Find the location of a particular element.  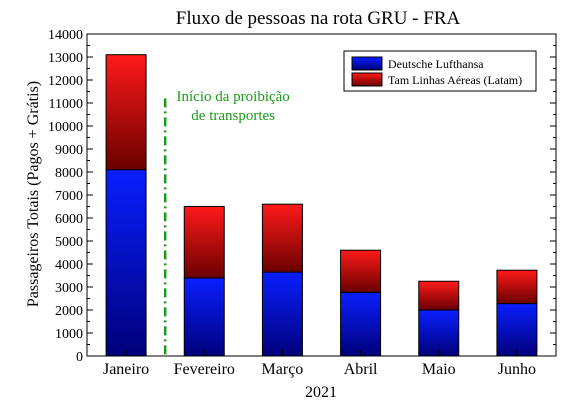

y-tick-label: 14000 is located at coordinates (65, 35).